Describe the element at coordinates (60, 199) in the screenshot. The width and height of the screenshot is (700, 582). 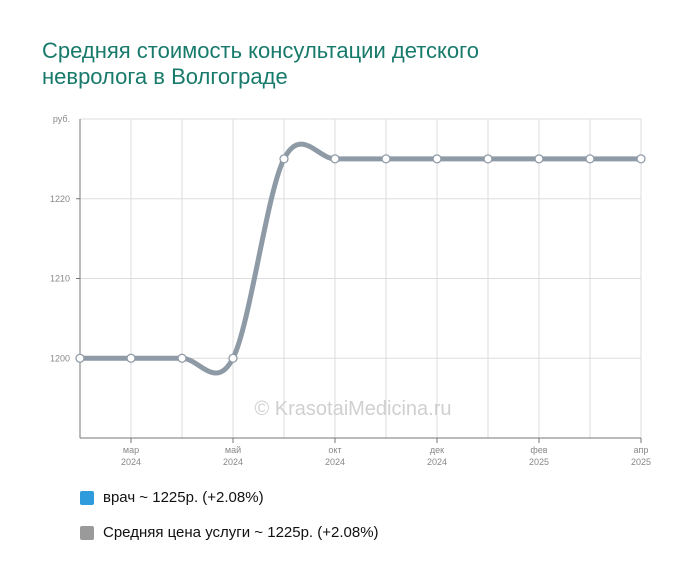
I see `y-tick-label: 1220` at that location.